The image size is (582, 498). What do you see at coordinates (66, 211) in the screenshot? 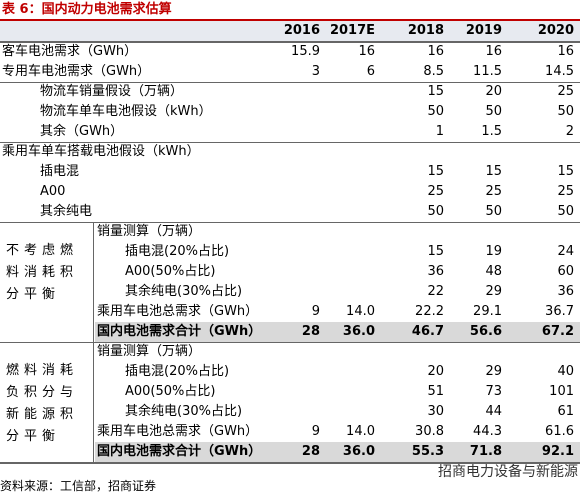
I see `row-label: 其余纯电` at bounding box center [66, 211].